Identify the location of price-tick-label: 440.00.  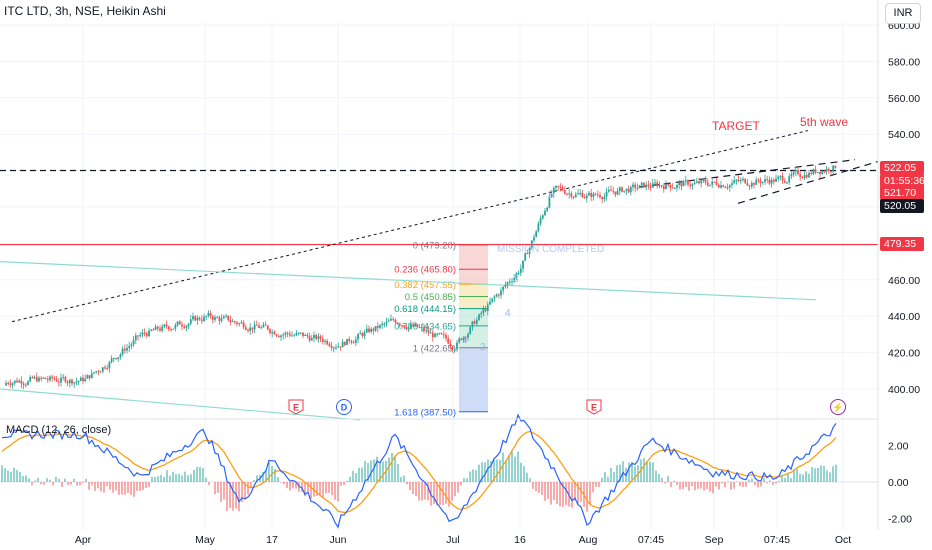
(904, 317).